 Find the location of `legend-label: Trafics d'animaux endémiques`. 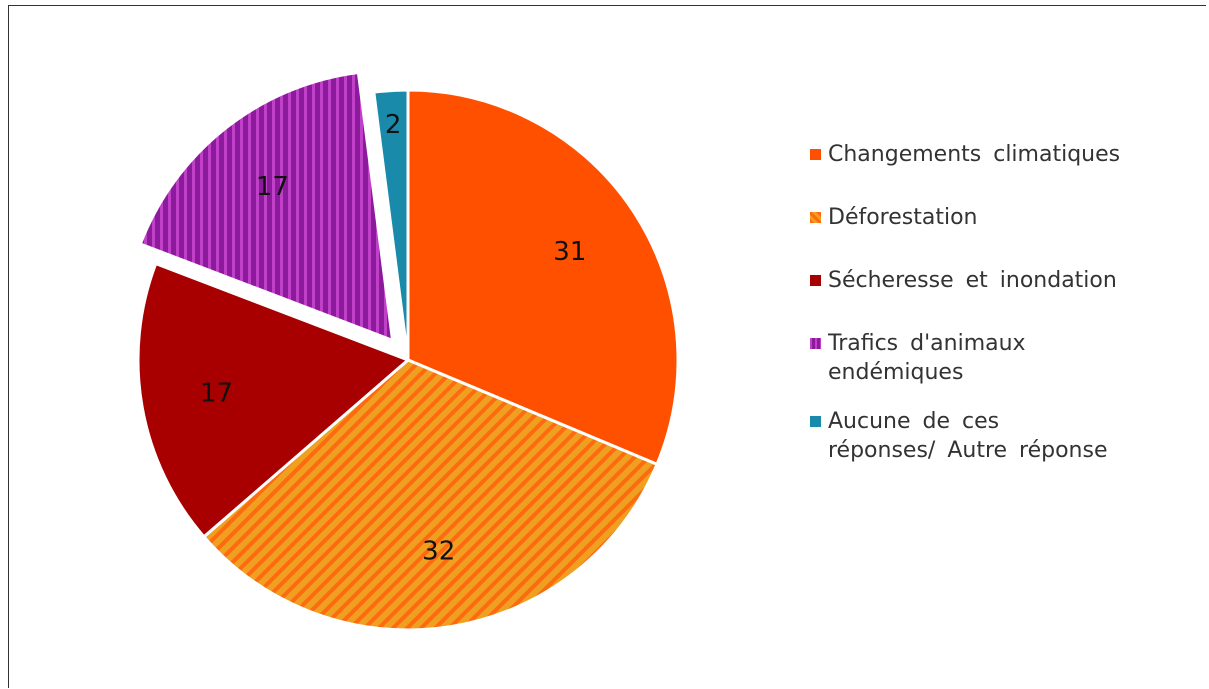

legend-label: Trafics d'animaux endémiques is located at coordinates (927, 358).